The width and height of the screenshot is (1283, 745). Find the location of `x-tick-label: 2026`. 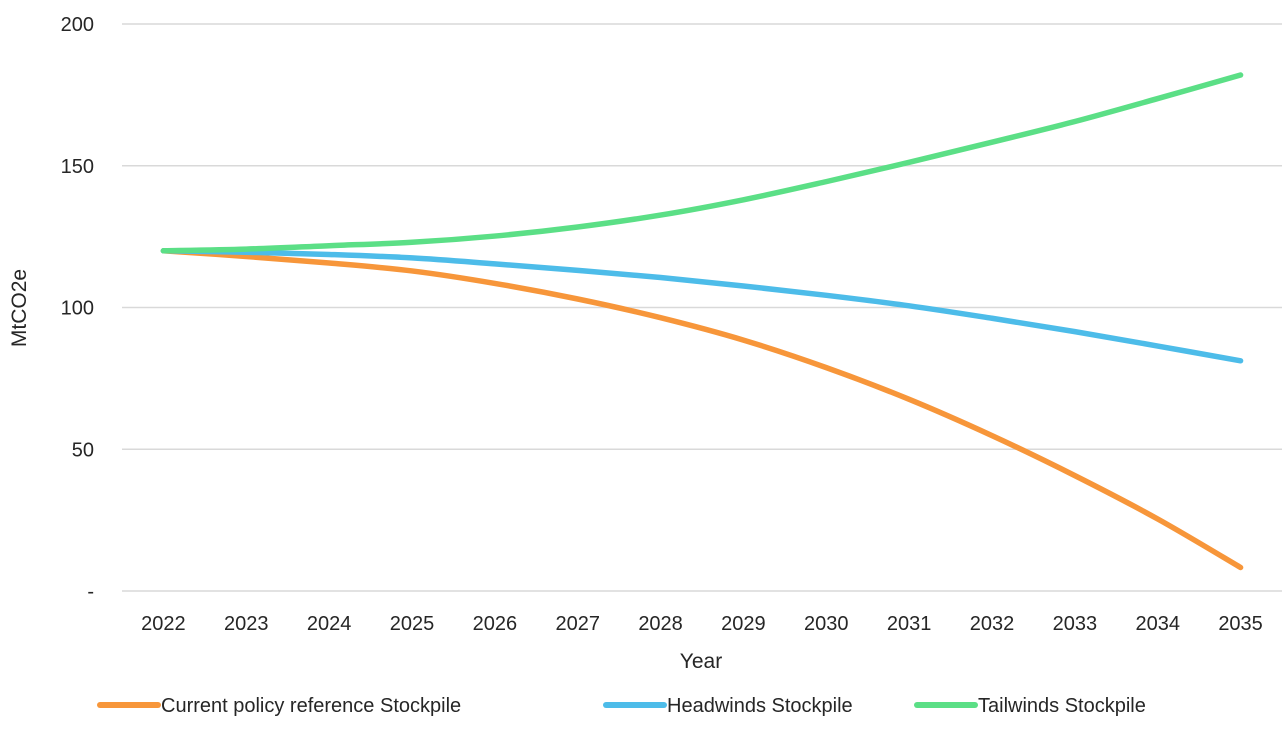

x-tick-label: 2026 is located at coordinates (495, 624).